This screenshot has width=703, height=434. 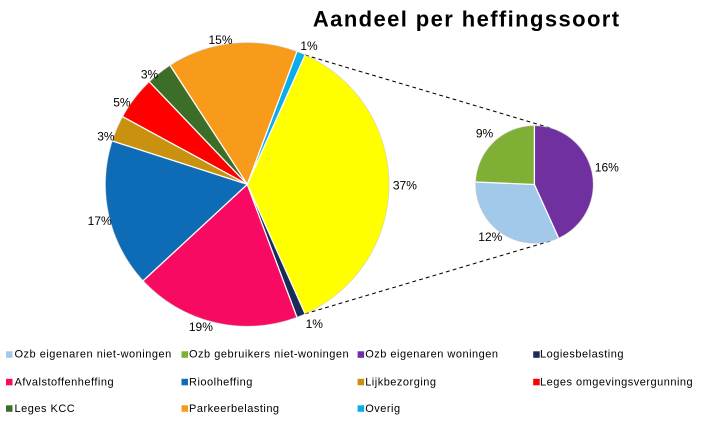 I want to click on svg-text: 37%, so click(x=405, y=185).